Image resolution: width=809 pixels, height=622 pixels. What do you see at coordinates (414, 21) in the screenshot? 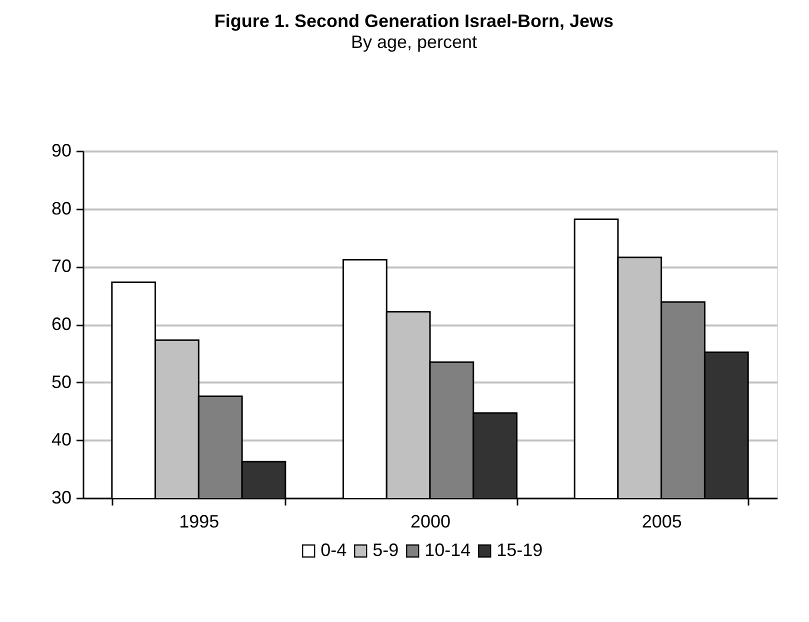
I see `chart-title: Figure 1. Second Generation Israel-Born, Jews` at bounding box center [414, 21].